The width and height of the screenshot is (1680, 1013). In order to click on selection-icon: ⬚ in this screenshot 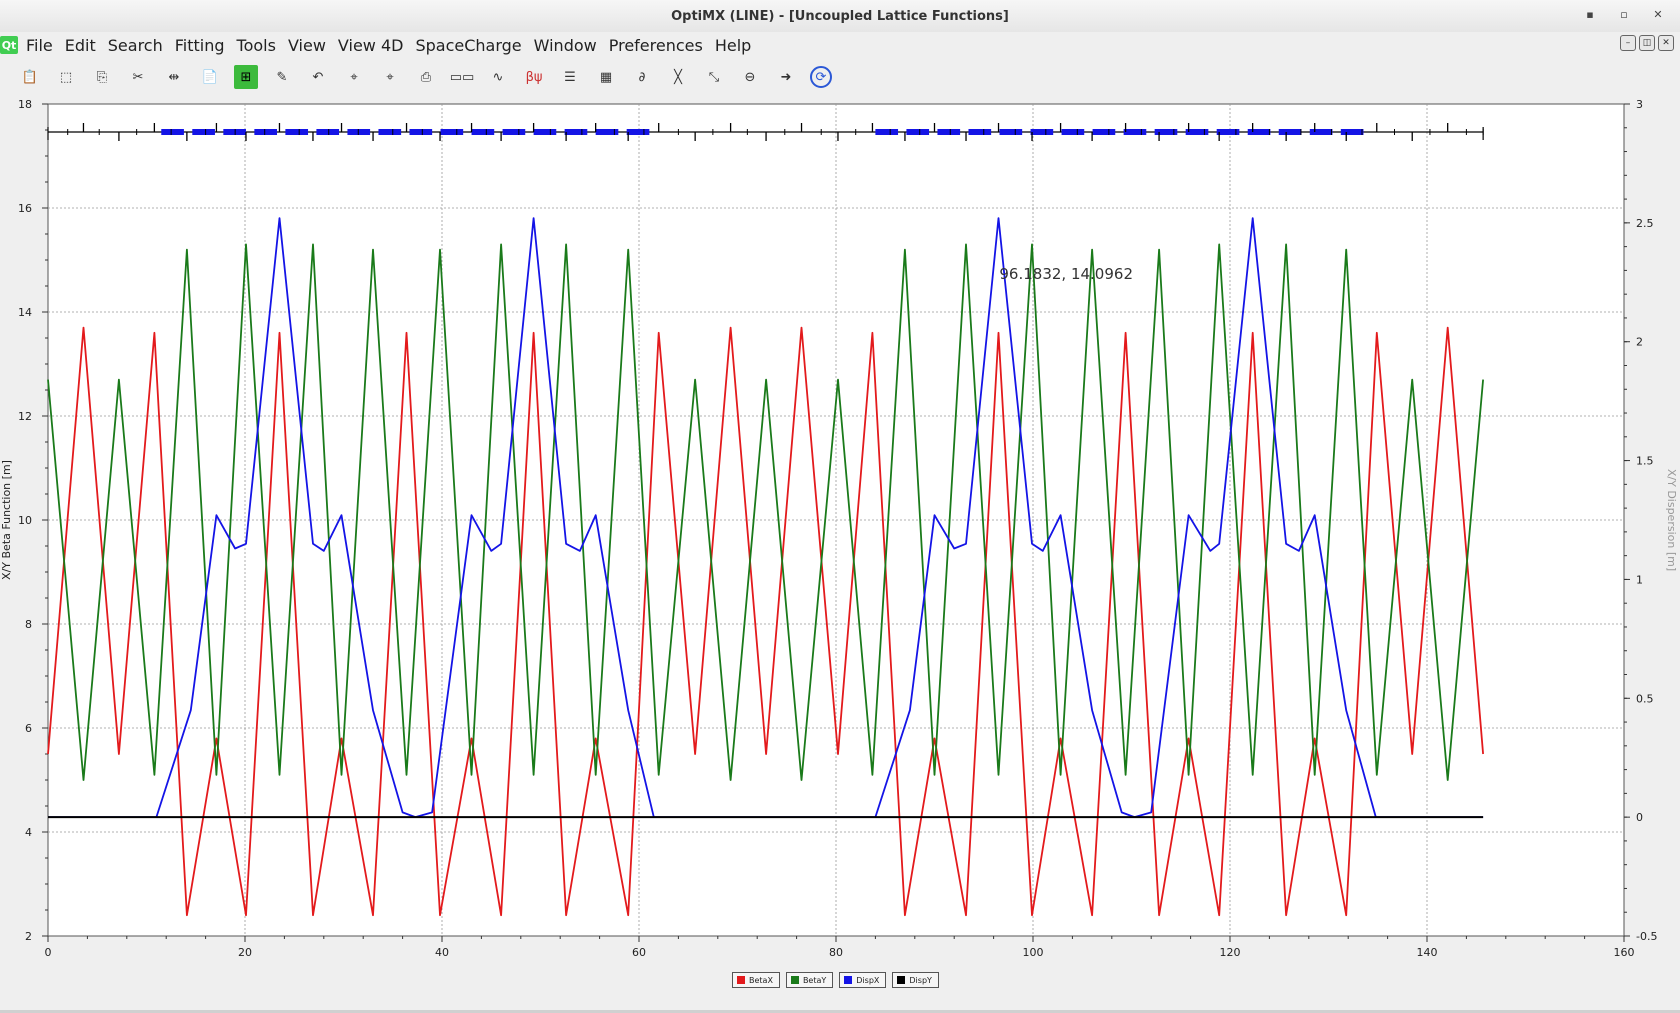, I will do `click(66, 77)`.